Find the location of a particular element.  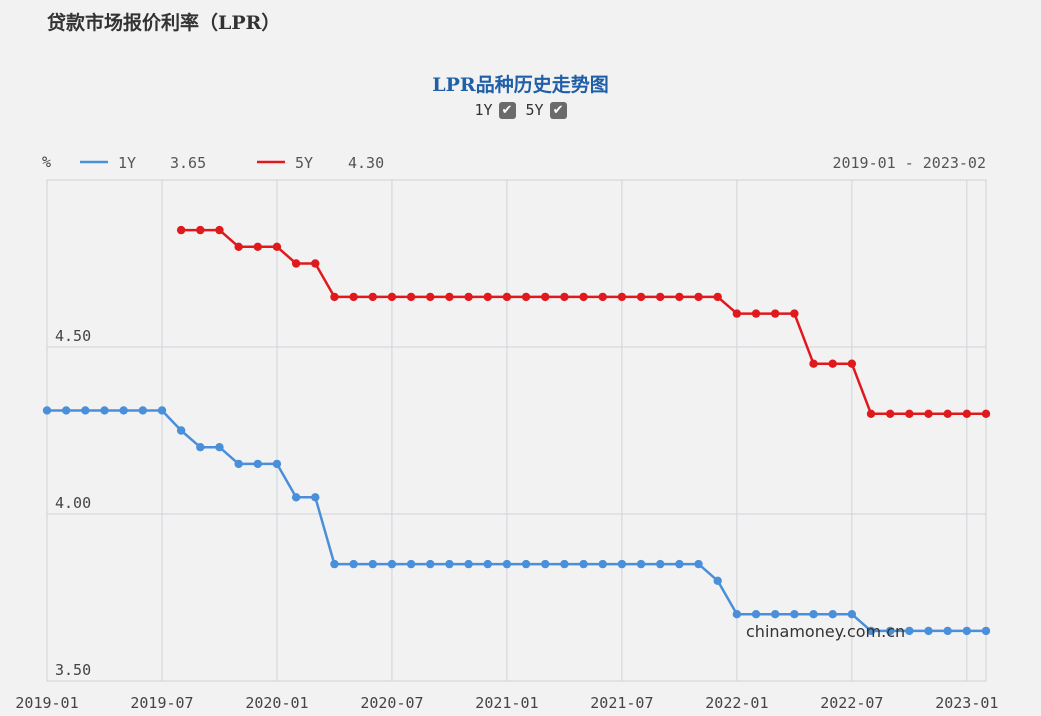

toggle-1y: 1Y ✔ is located at coordinates (495, 110).